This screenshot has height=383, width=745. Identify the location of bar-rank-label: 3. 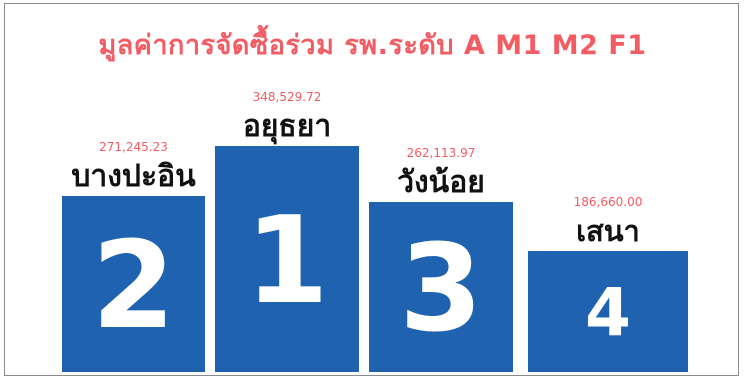
(441, 289).